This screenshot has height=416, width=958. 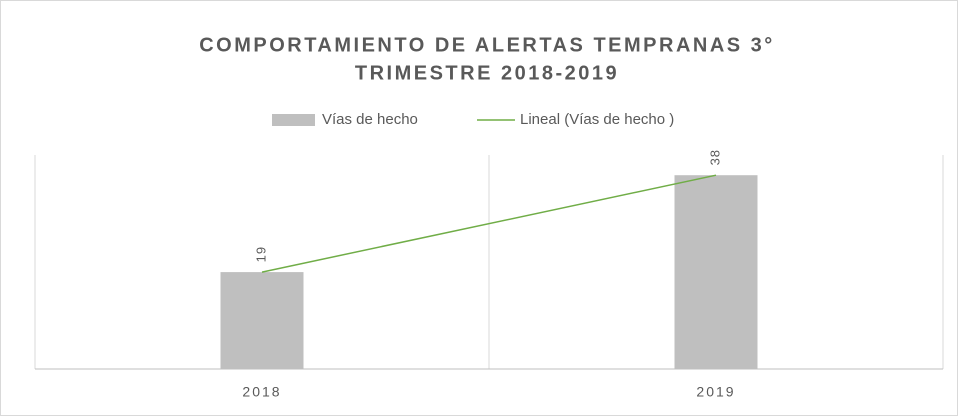 What do you see at coordinates (370, 119) in the screenshot?
I see `legend-label: Vías de hecho` at bounding box center [370, 119].